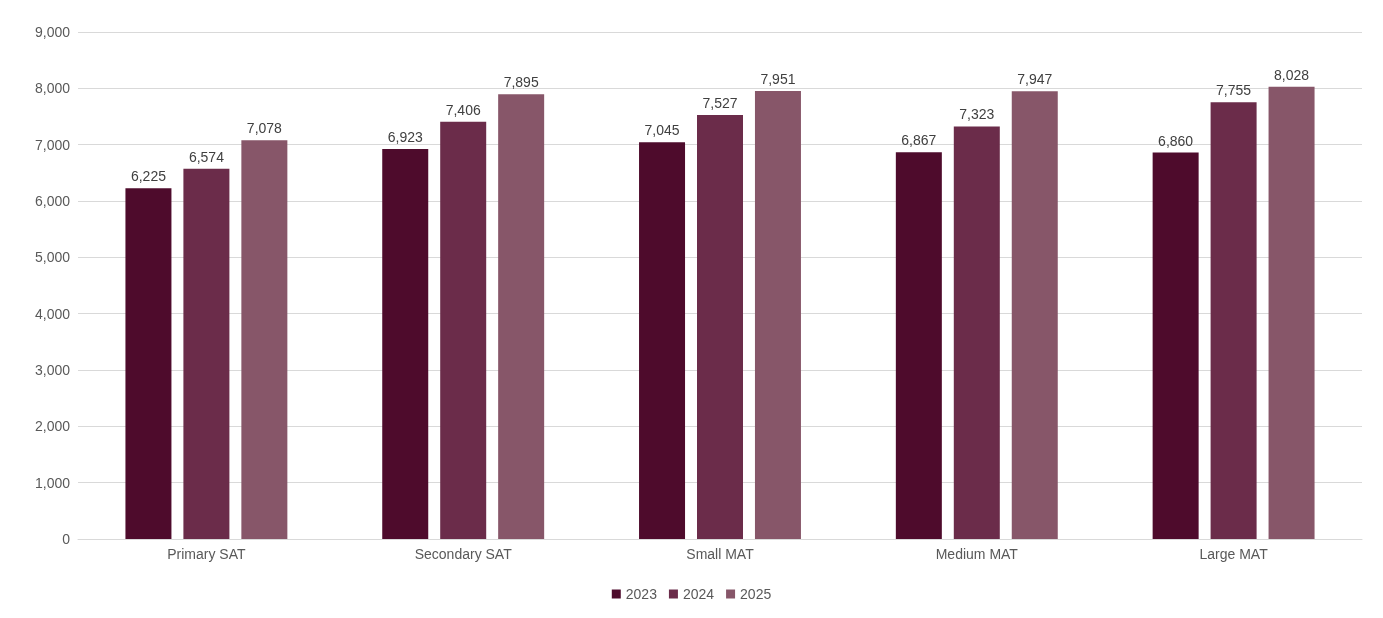 The height and width of the screenshot is (618, 1383). Describe the element at coordinates (463, 109) in the screenshot. I see `data-label: 7,406` at that location.